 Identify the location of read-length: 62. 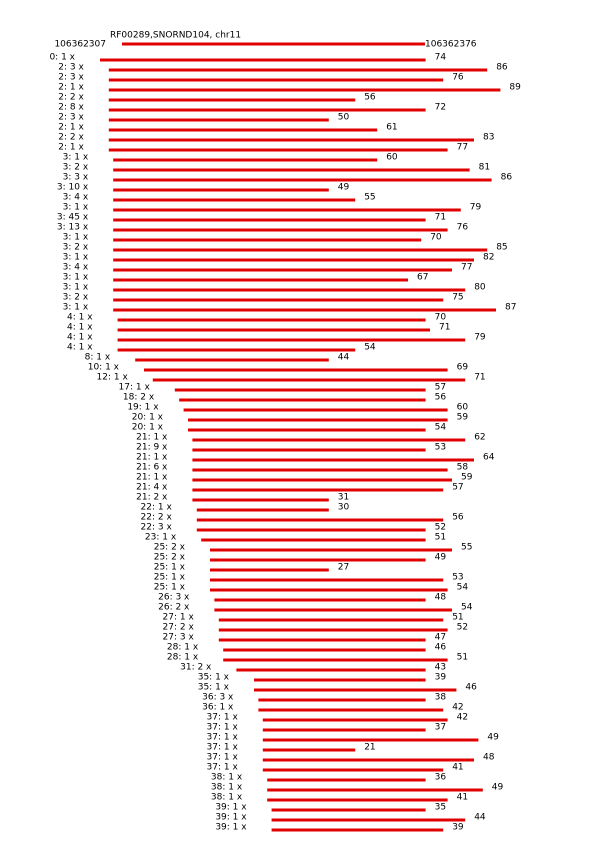
(479, 438).